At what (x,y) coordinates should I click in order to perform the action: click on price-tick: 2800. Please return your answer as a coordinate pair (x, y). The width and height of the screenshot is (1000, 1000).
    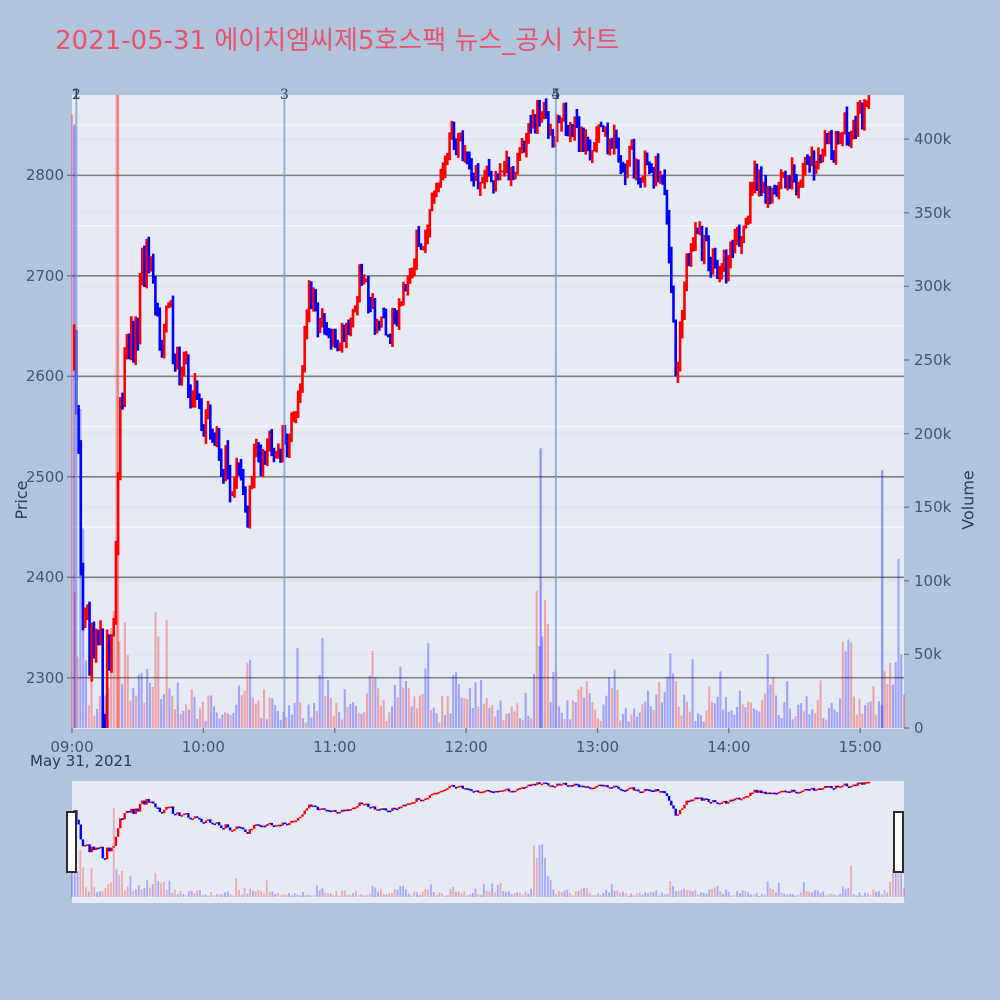
    Looking at the image, I should click on (44, 175).